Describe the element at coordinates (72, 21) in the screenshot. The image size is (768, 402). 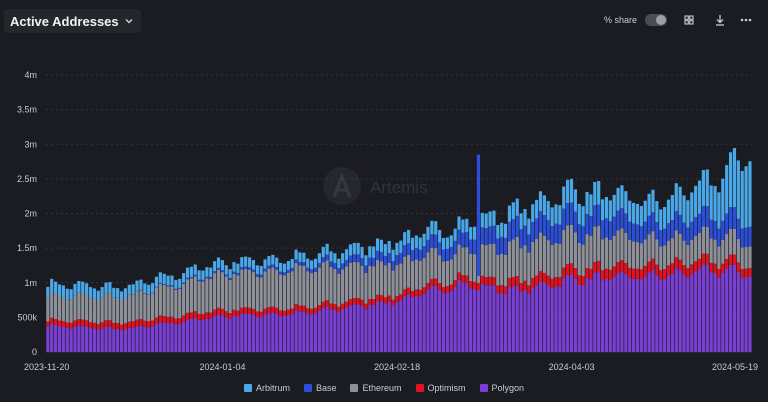
I see `metric-selector: Active Addresses` at that location.